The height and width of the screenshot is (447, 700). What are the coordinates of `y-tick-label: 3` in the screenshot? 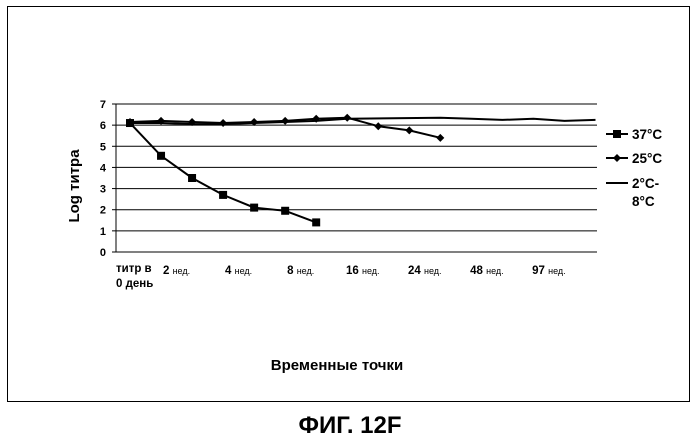 It's located at (103, 190).